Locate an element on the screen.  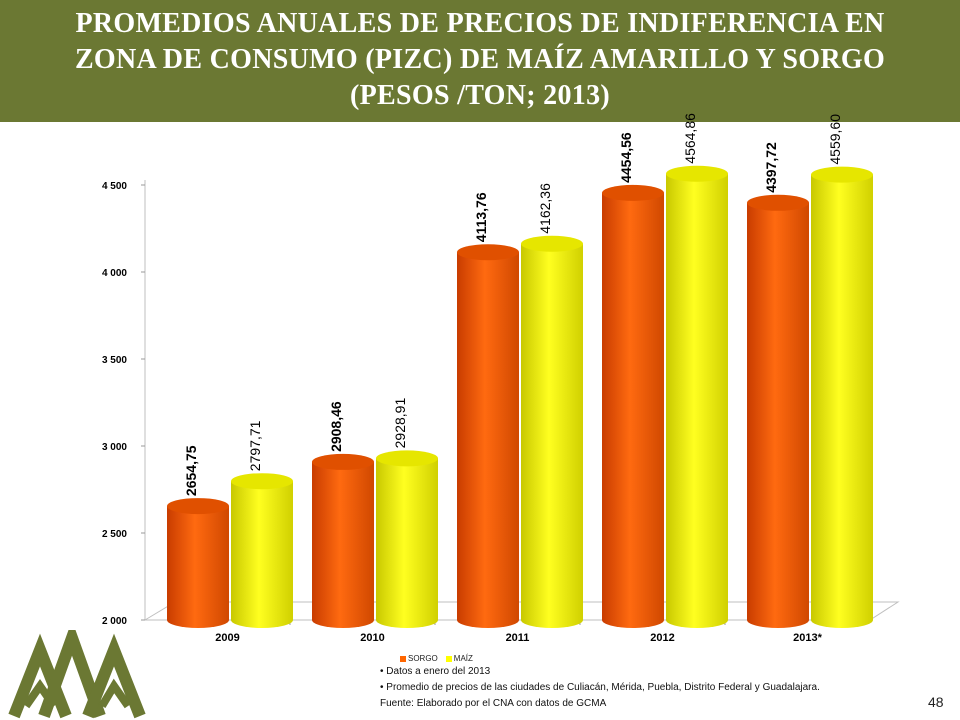
legend-item-sorgo: SORGO is located at coordinates (419, 658).